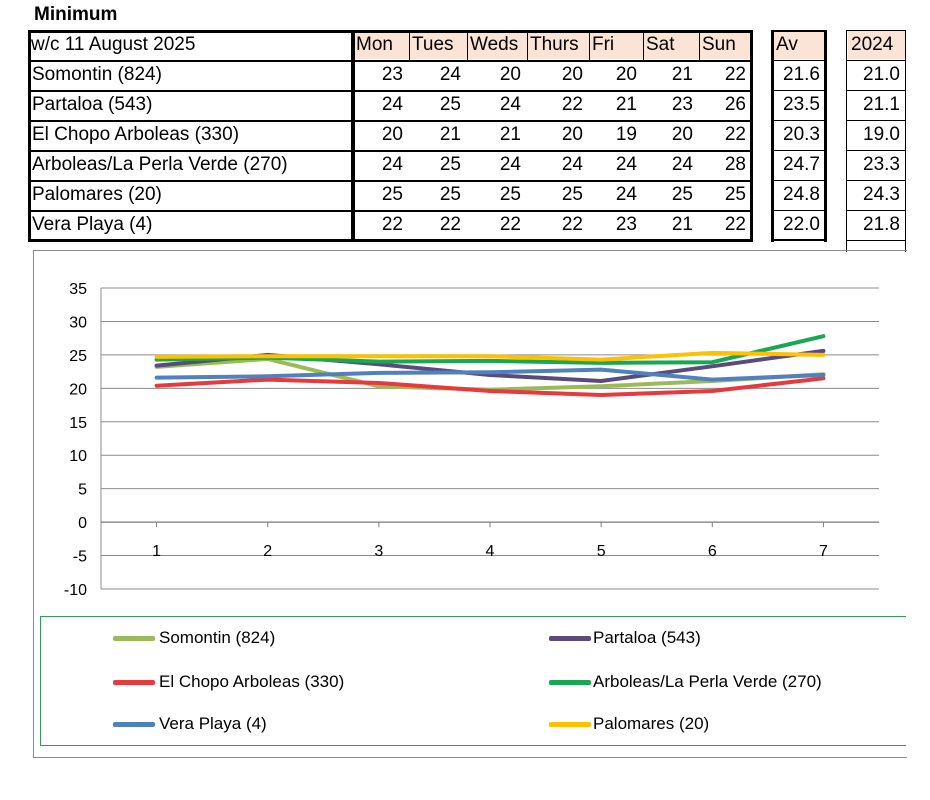  What do you see at coordinates (801, 134) in the screenshot?
I see `average-value: 20.3` at bounding box center [801, 134].